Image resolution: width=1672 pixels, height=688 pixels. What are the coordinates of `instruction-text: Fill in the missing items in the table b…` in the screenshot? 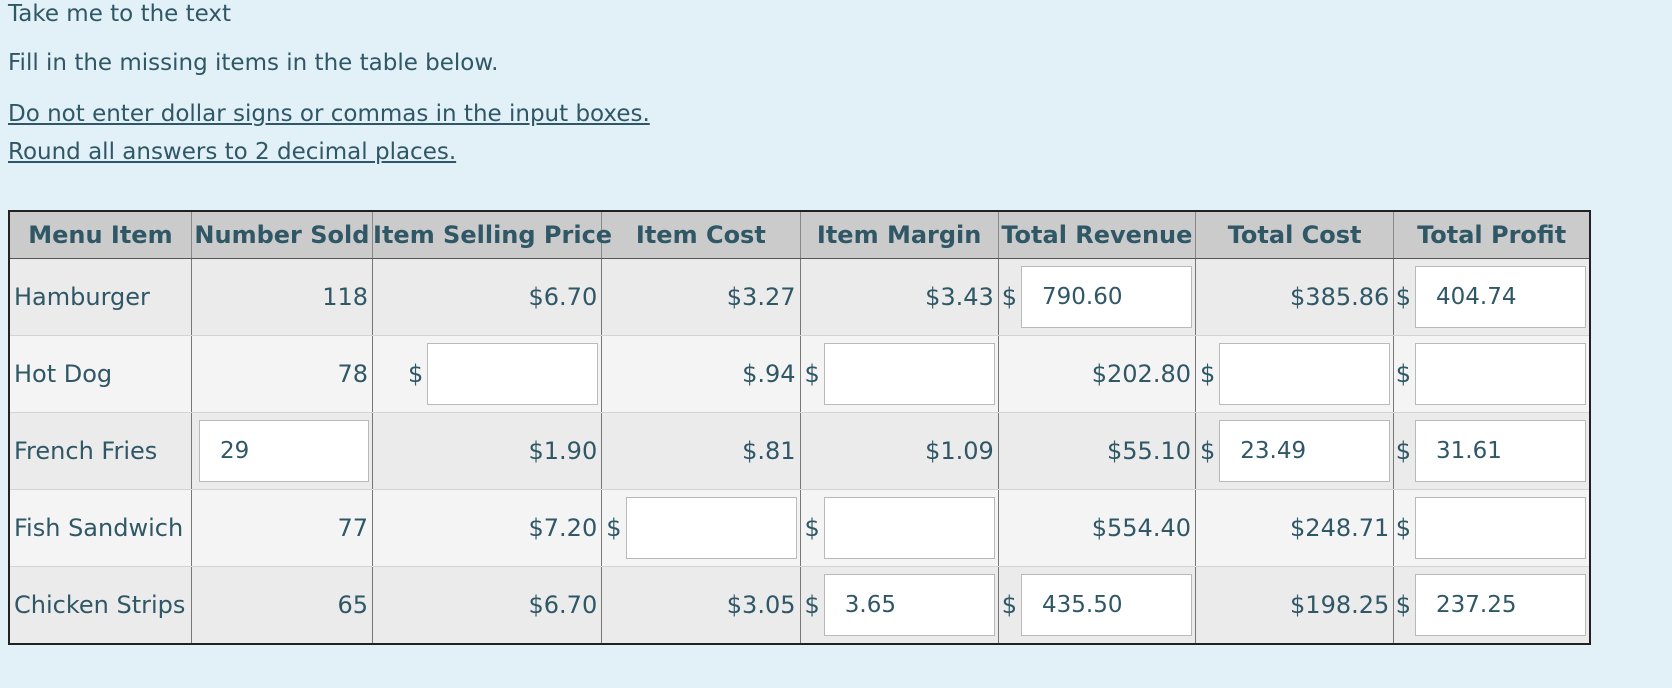 It's located at (253, 63).